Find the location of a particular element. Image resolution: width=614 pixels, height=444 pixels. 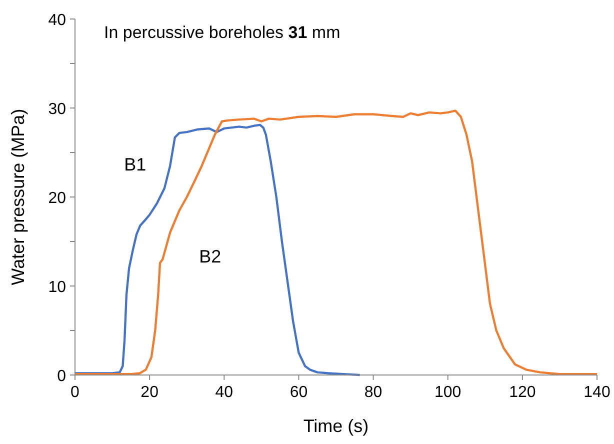

chart-title: In percussive boreholes 31 mm is located at coordinates (222, 32).